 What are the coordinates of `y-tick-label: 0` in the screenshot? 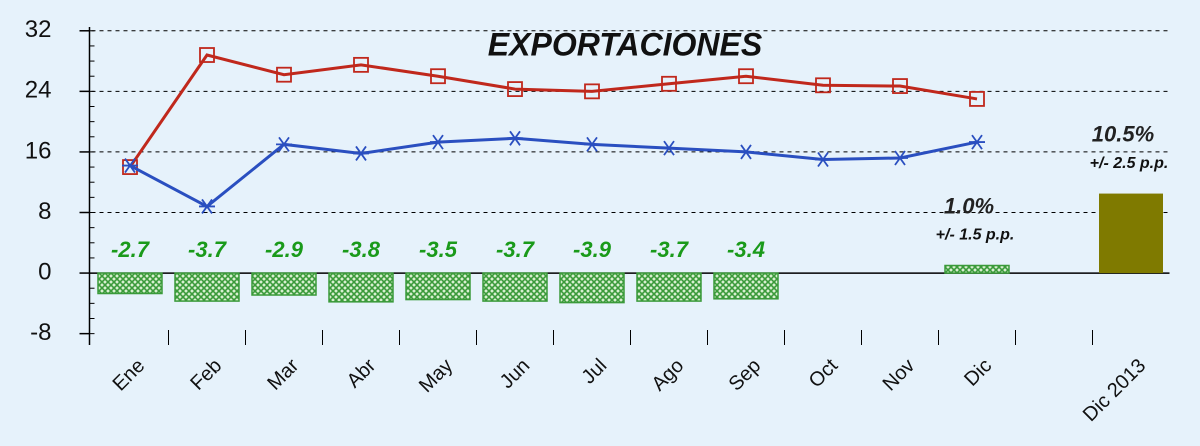 It's located at (44, 271).